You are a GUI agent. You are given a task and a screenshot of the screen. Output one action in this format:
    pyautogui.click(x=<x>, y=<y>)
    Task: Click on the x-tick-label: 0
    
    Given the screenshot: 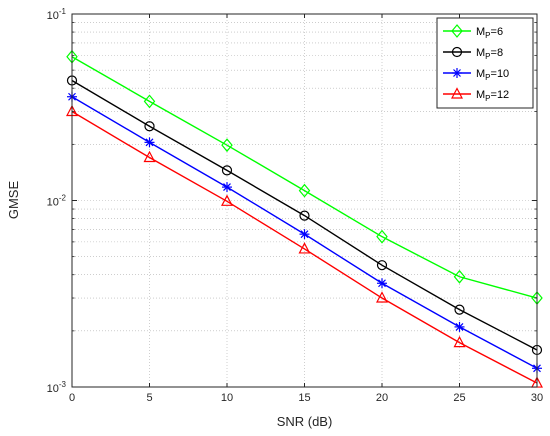 What is the action you would take?
    pyautogui.click(x=72, y=398)
    